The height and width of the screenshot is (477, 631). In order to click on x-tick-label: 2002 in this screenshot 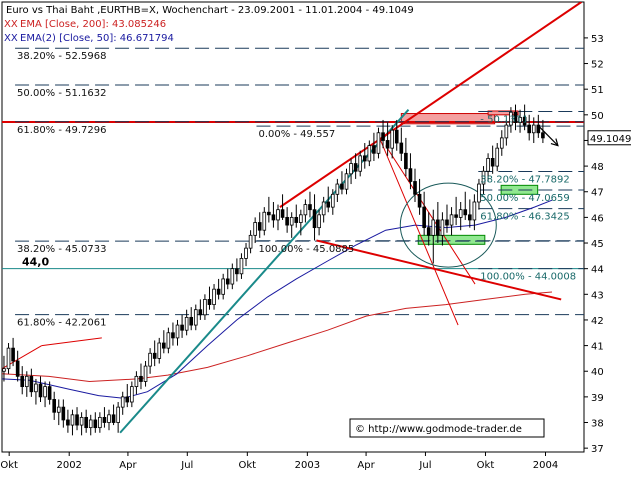, I will do `click(68, 465)`.